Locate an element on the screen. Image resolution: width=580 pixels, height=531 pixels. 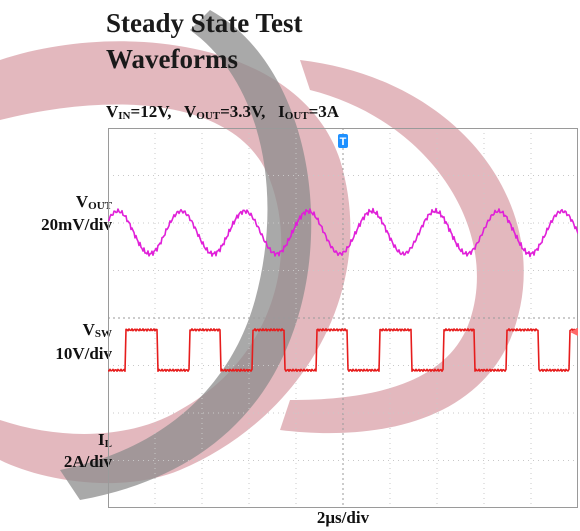
test-conditions: VIN=12V, VOUT=3.3V, IOUT=3A is located at coordinates (222, 112).